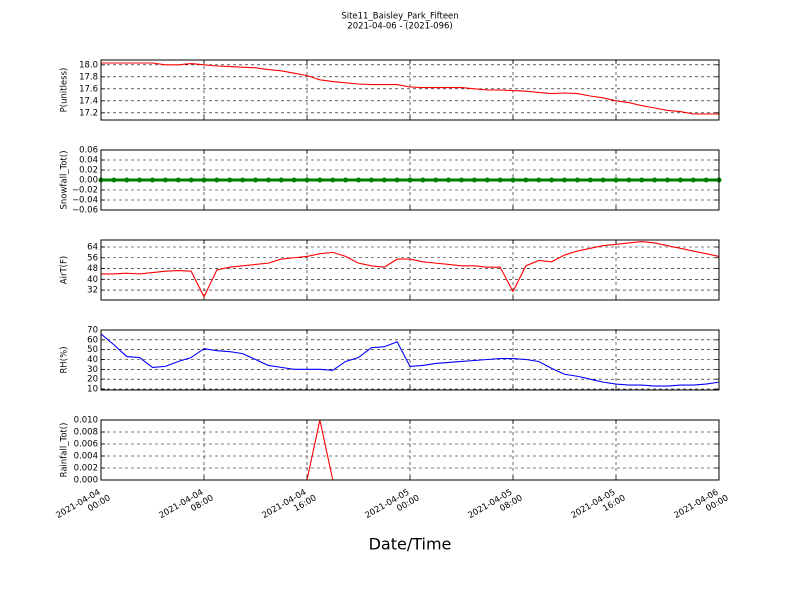 The width and height of the screenshot is (800, 600). I want to click on chart-title: Site11_Baisley_Park_Fifteen, so click(399, 17).